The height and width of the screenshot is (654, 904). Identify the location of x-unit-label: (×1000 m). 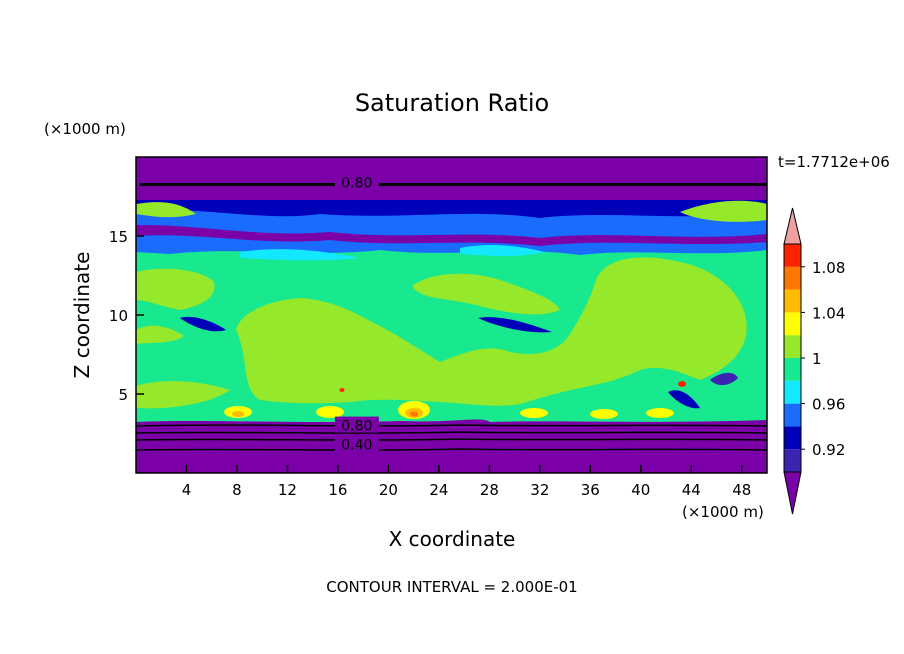
(723, 512).